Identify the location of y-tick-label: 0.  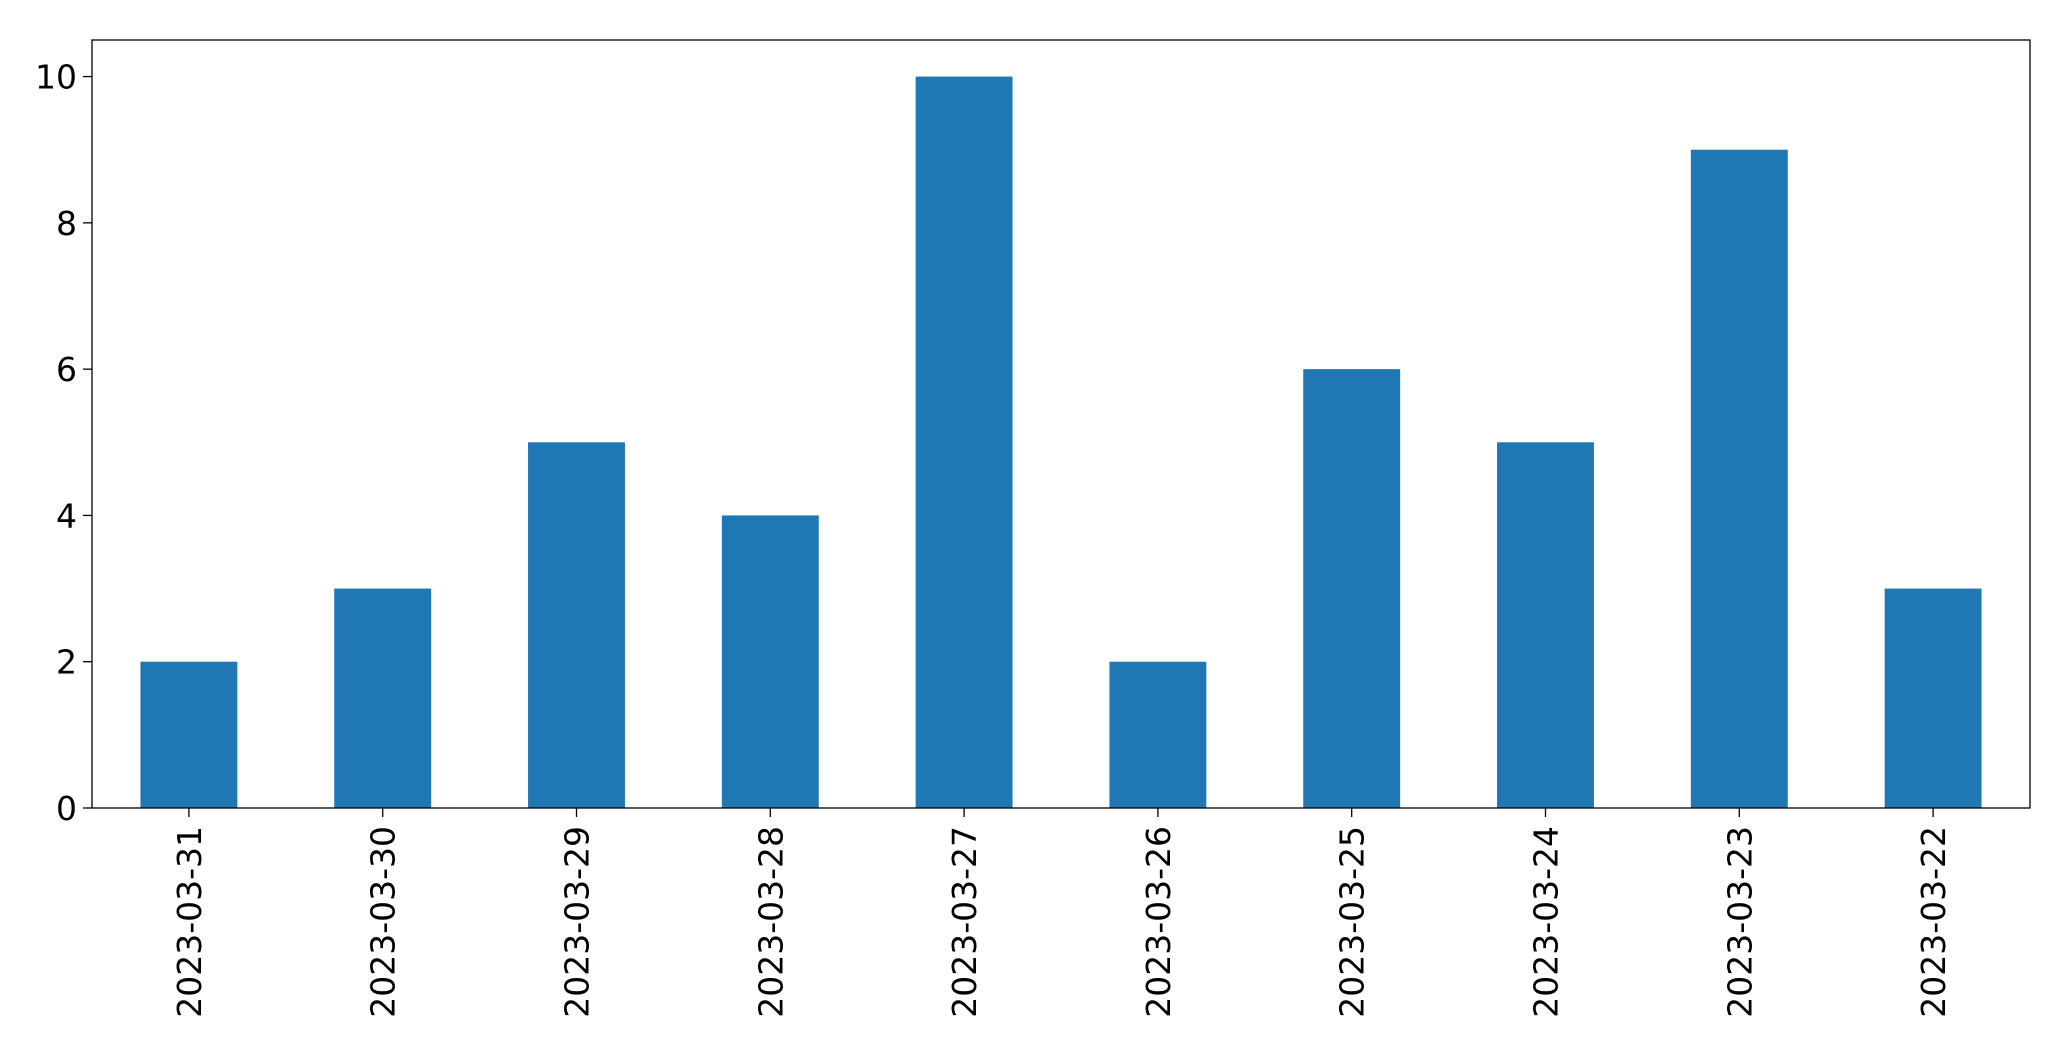
(66, 808).